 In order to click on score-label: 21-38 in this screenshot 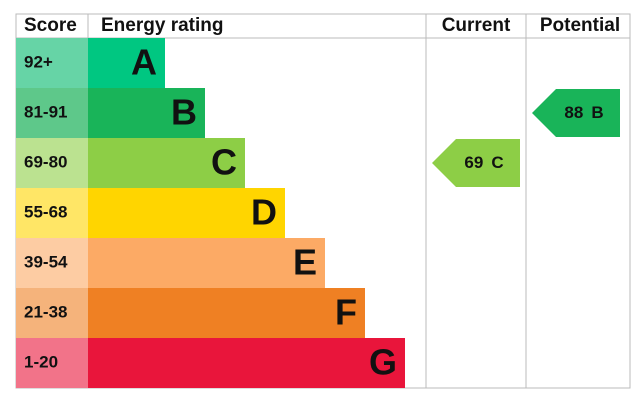, I will do `click(45, 311)`.